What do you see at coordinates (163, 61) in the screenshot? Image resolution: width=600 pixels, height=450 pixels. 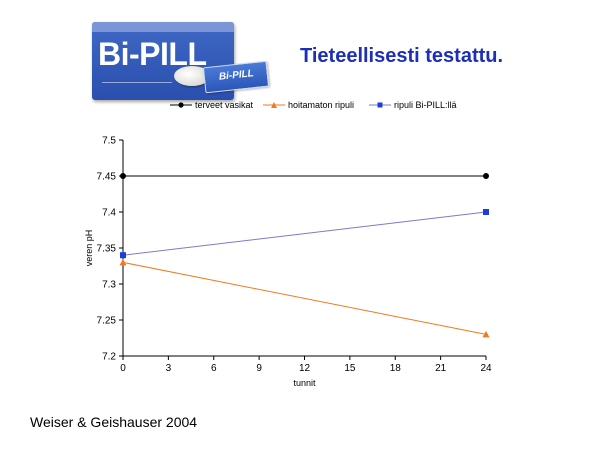 I see `bi-pill-logo: Bi-PILL` at bounding box center [163, 61].